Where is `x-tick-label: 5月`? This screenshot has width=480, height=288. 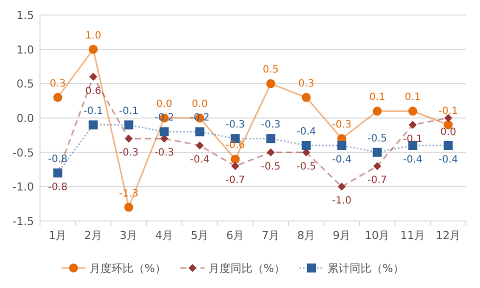 x-tick-label: 5月 is located at coordinates (199, 235).